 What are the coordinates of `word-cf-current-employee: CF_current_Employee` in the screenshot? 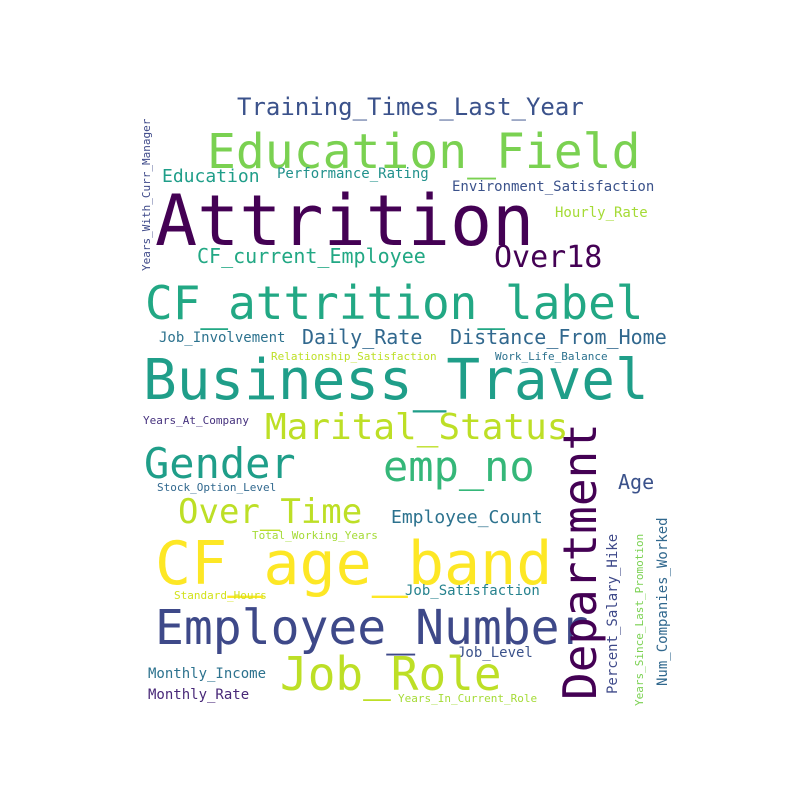 It's located at (311, 256).